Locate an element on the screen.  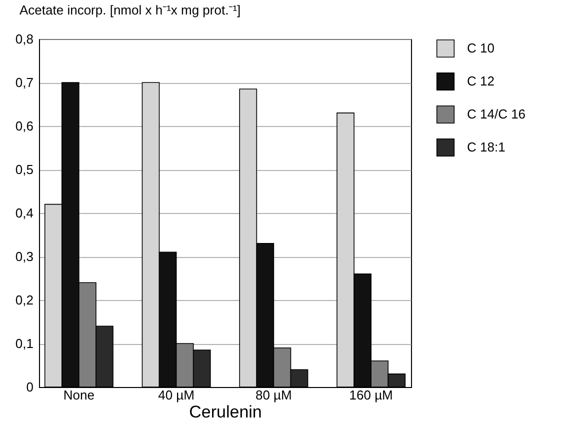
x-axis-title: Cerulenin is located at coordinates (225, 412).